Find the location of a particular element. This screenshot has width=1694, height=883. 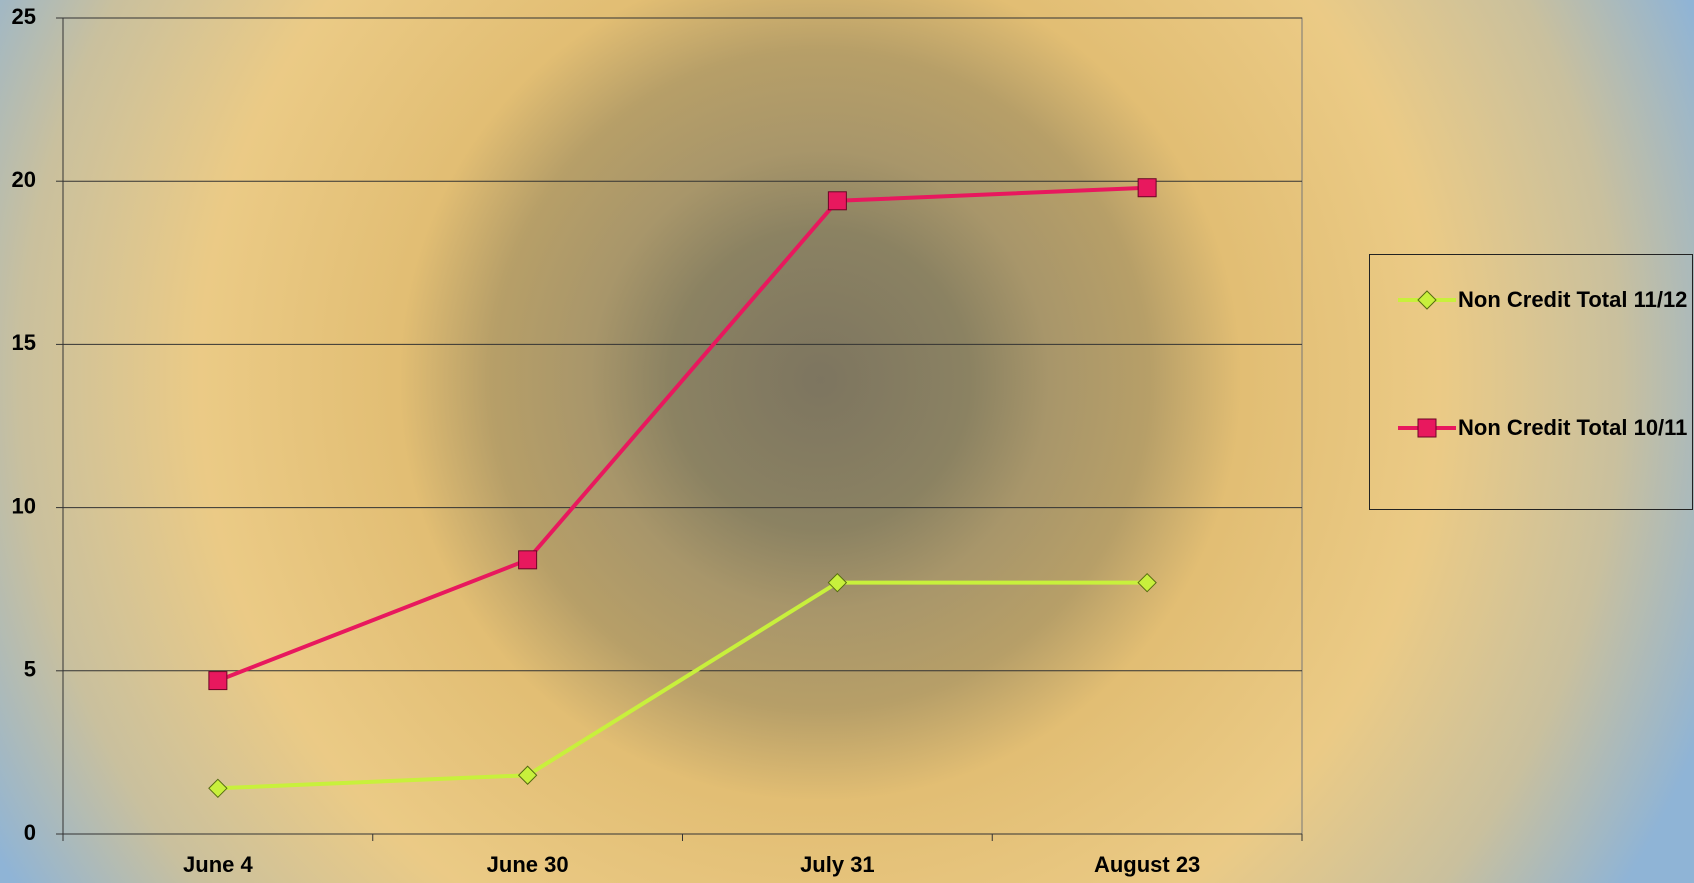

legend-item: Non Credit Total 10/11 is located at coordinates (1532, 448).